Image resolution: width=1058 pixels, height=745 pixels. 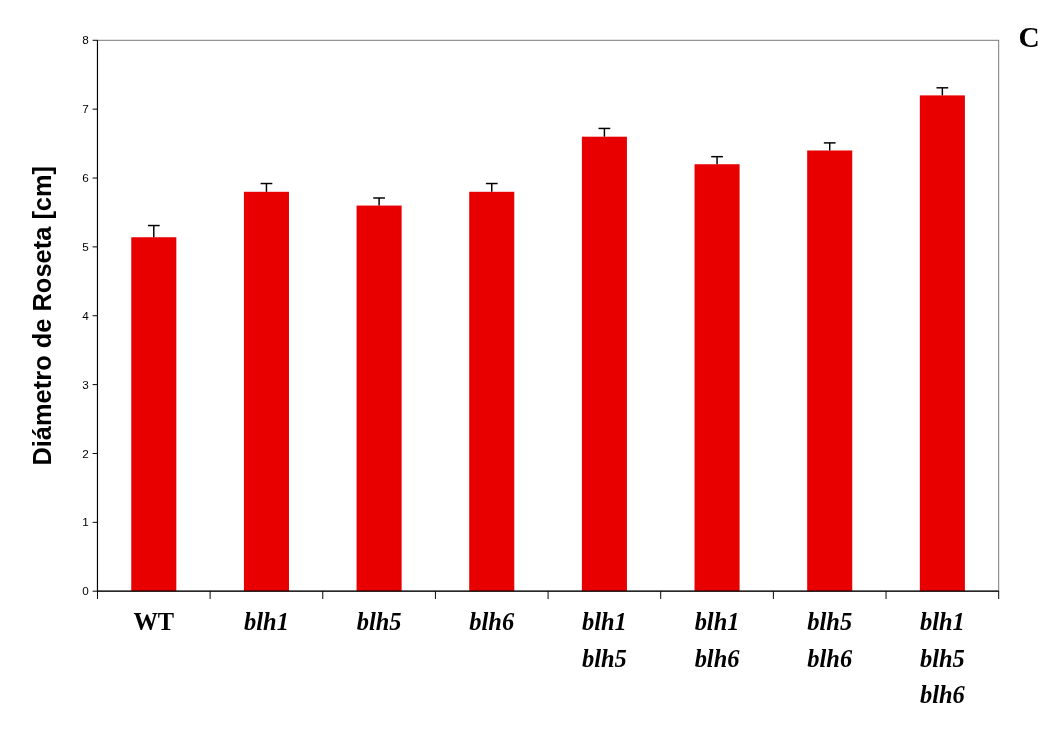 What do you see at coordinates (154, 622) in the screenshot?
I see `x-tick-label: WT` at bounding box center [154, 622].